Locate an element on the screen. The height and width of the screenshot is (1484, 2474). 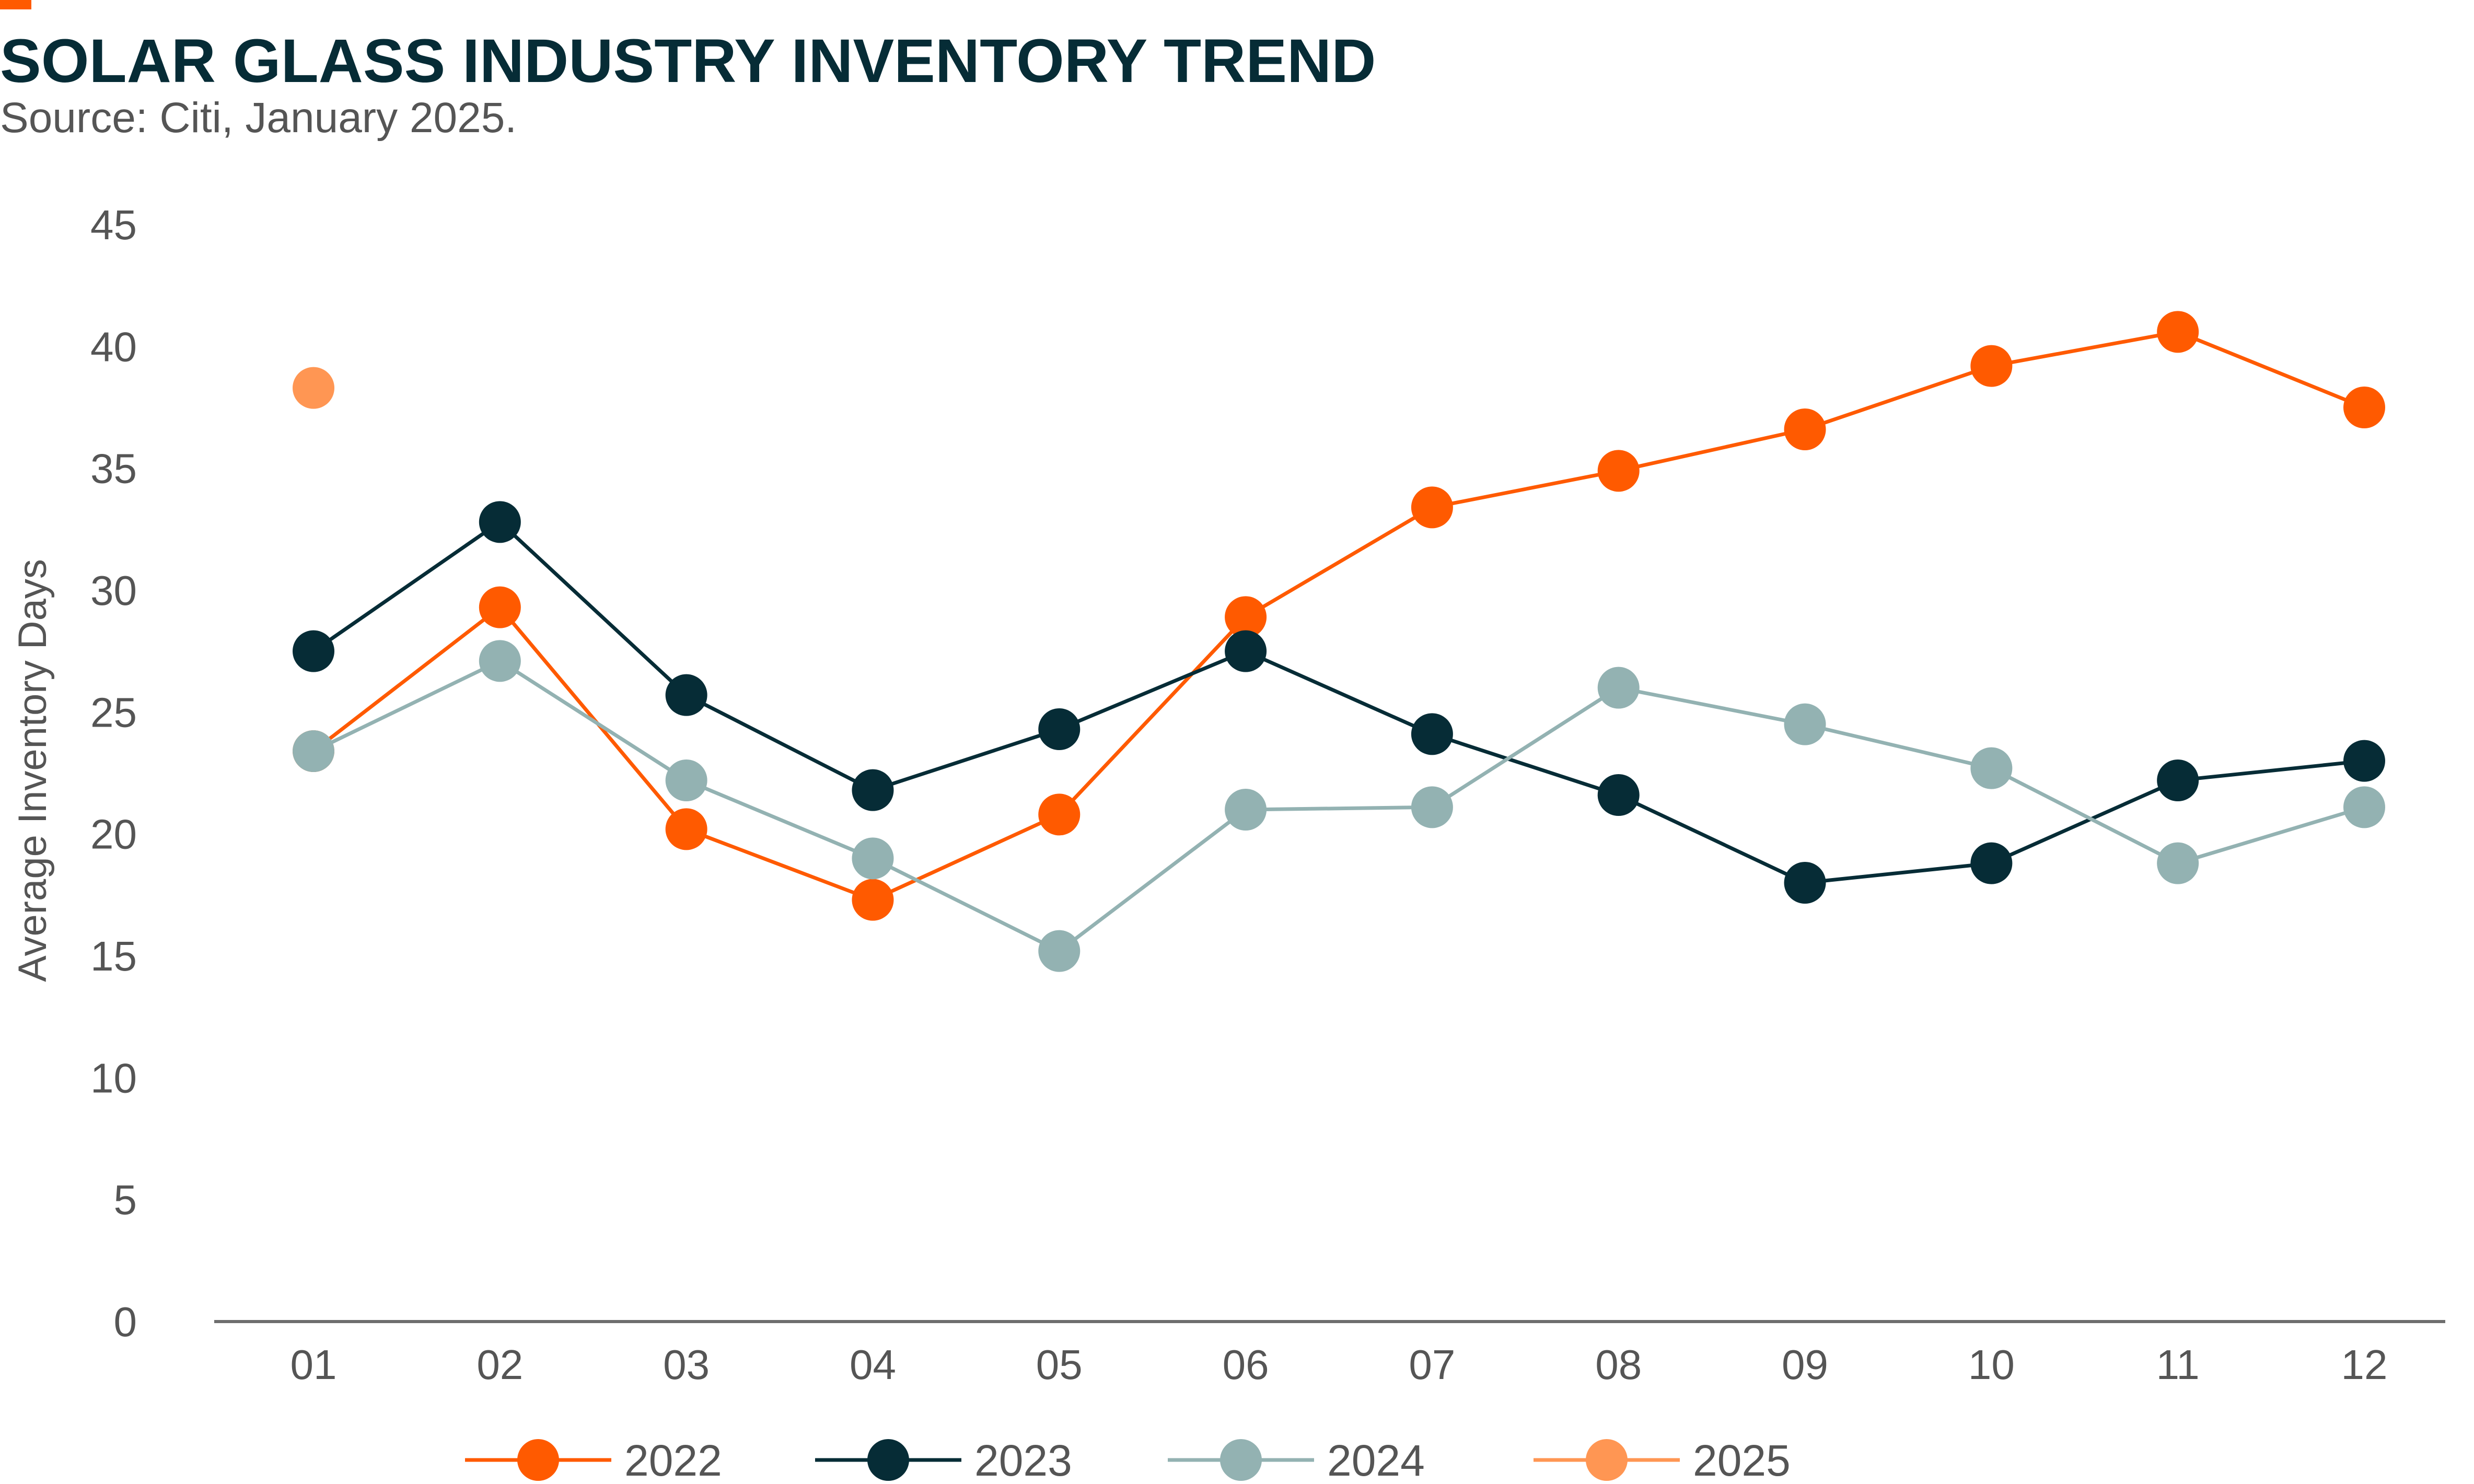
legend-item-2024: 2024 is located at coordinates (1296, 1460).